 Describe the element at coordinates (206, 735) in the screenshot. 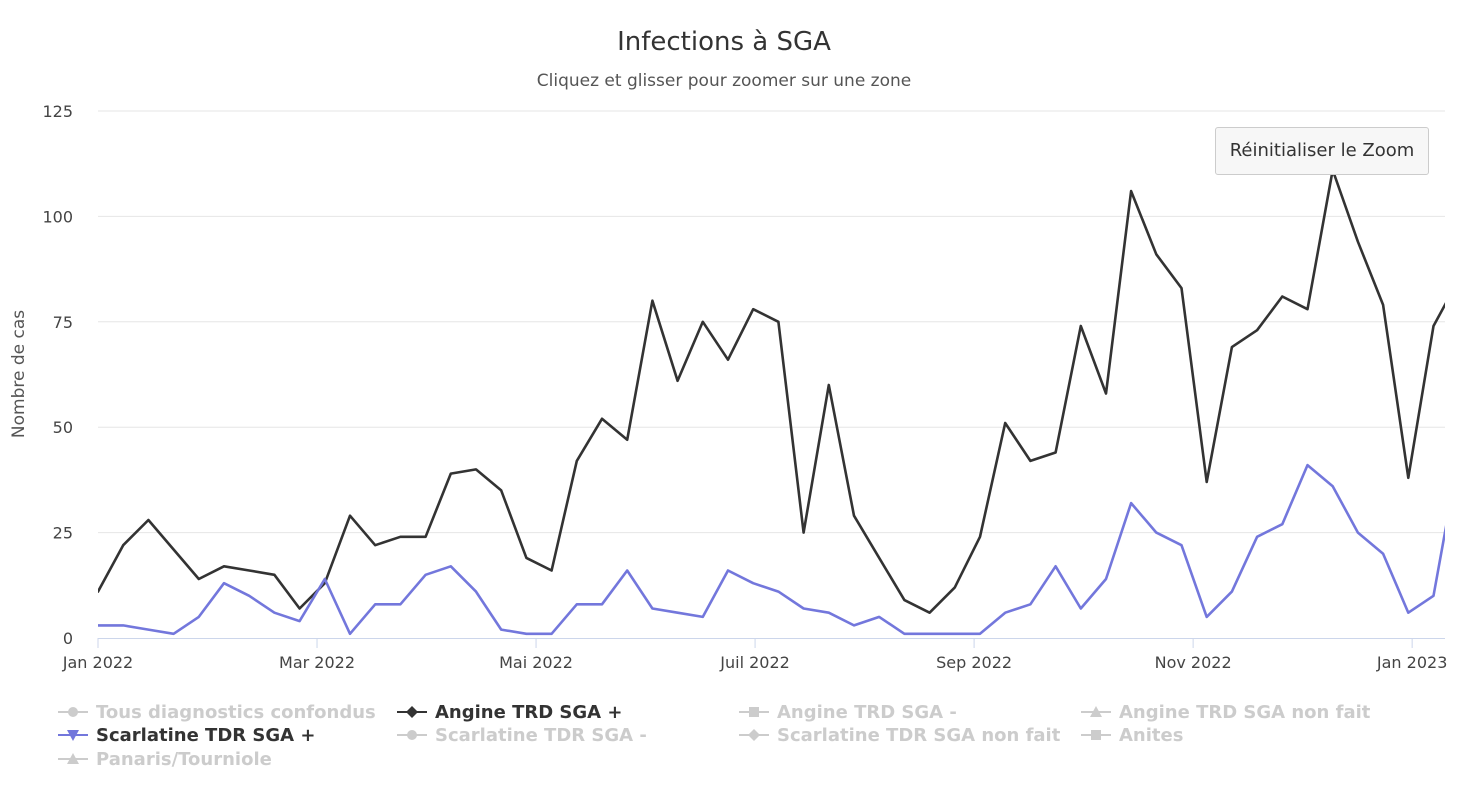

I see `legend-label: Scarlatine TDR SGA +` at that location.